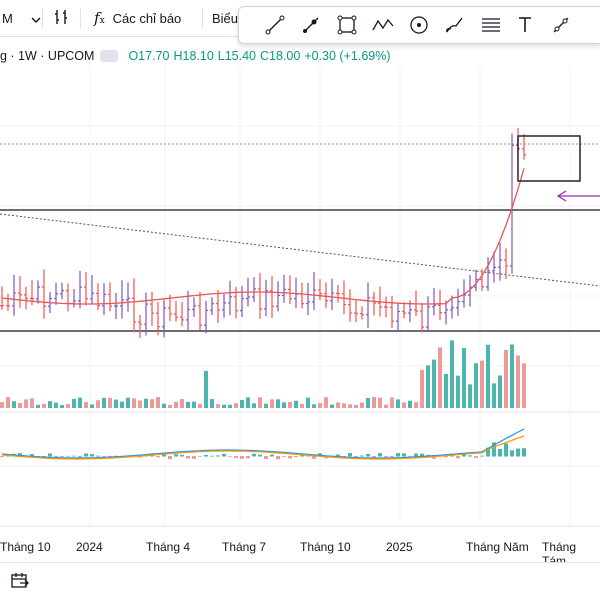 This screenshot has width=600, height=601. I want to click on rectangle-icon, so click(347, 25).